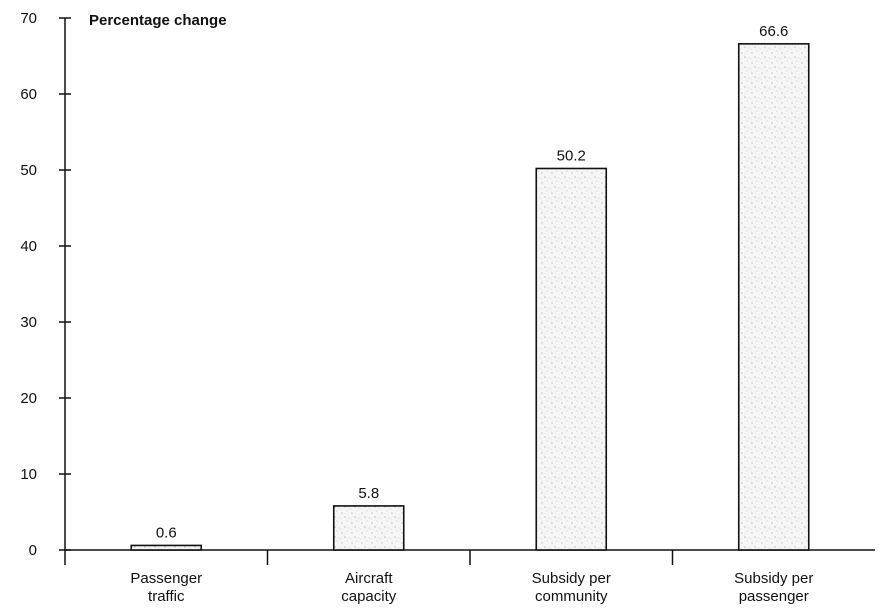 The height and width of the screenshot is (609, 879). I want to click on y-tick-label: 70, so click(28, 18).